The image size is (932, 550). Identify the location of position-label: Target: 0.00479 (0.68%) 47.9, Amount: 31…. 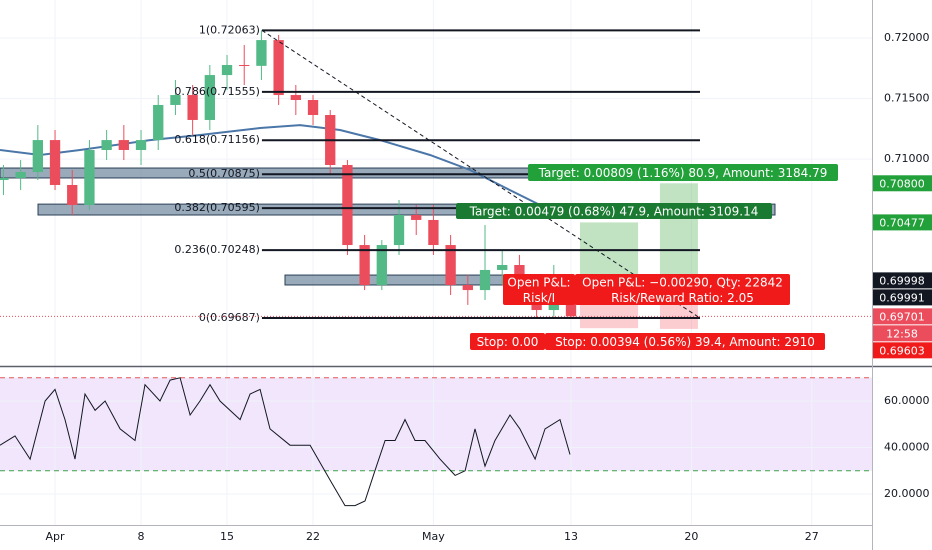
(614, 212).